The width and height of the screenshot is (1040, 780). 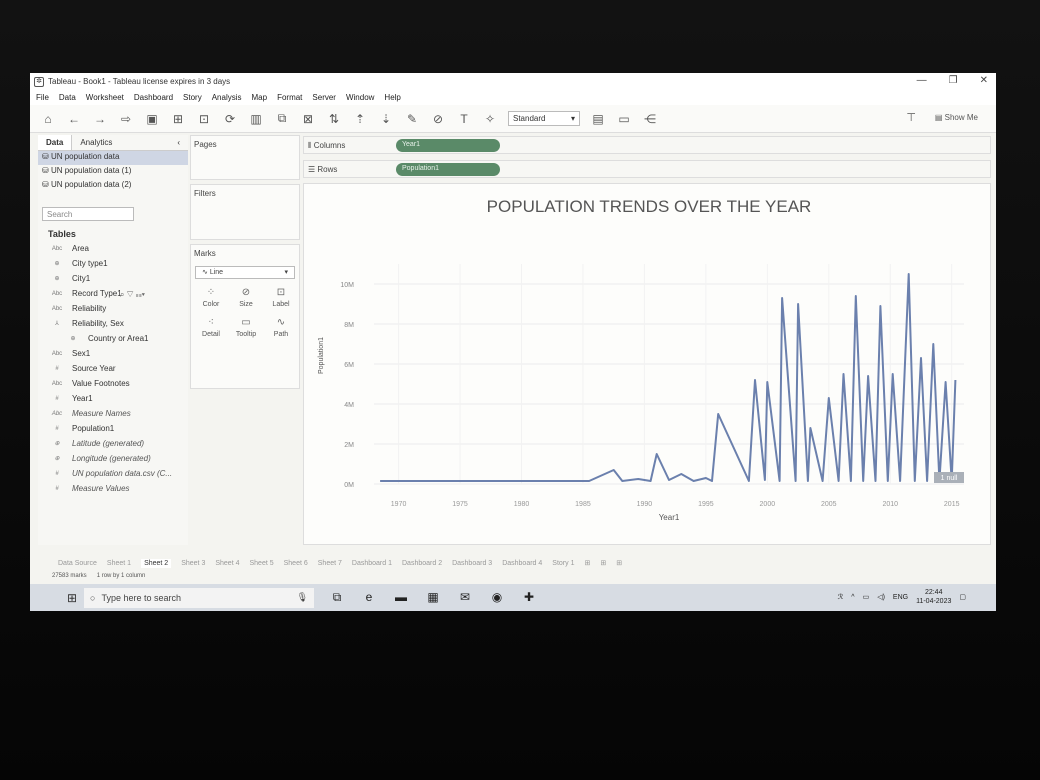 I want to click on sheet-tab: Dashboard 3, so click(x=472, y=563).